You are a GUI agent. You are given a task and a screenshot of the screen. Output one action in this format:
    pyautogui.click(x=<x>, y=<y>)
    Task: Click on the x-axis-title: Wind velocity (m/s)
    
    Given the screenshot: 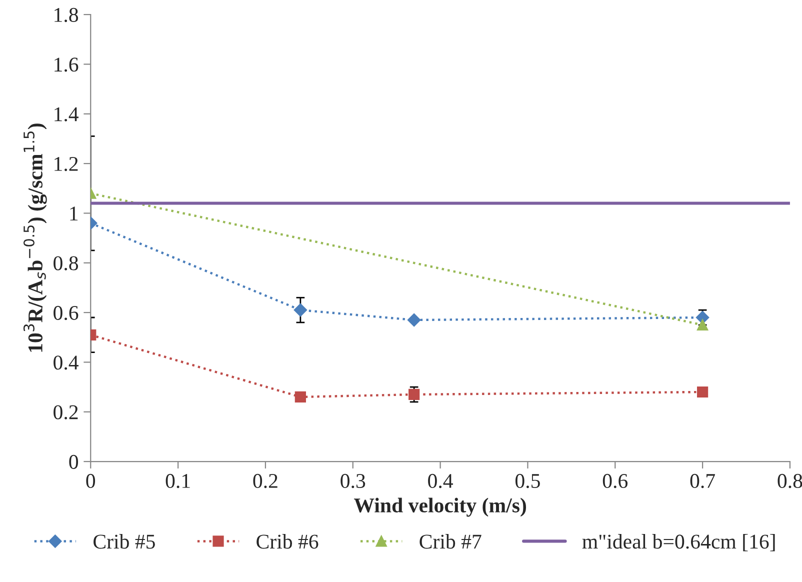 What is the action you would take?
    pyautogui.click(x=440, y=507)
    